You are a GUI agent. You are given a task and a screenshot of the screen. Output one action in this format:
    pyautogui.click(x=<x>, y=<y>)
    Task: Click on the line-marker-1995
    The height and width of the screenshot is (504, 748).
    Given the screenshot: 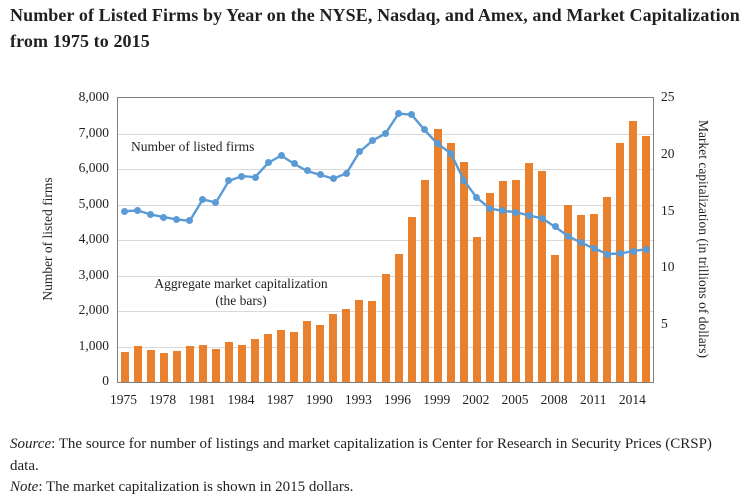 What is the action you would take?
    pyautogui.click(x=385, y=133)
    